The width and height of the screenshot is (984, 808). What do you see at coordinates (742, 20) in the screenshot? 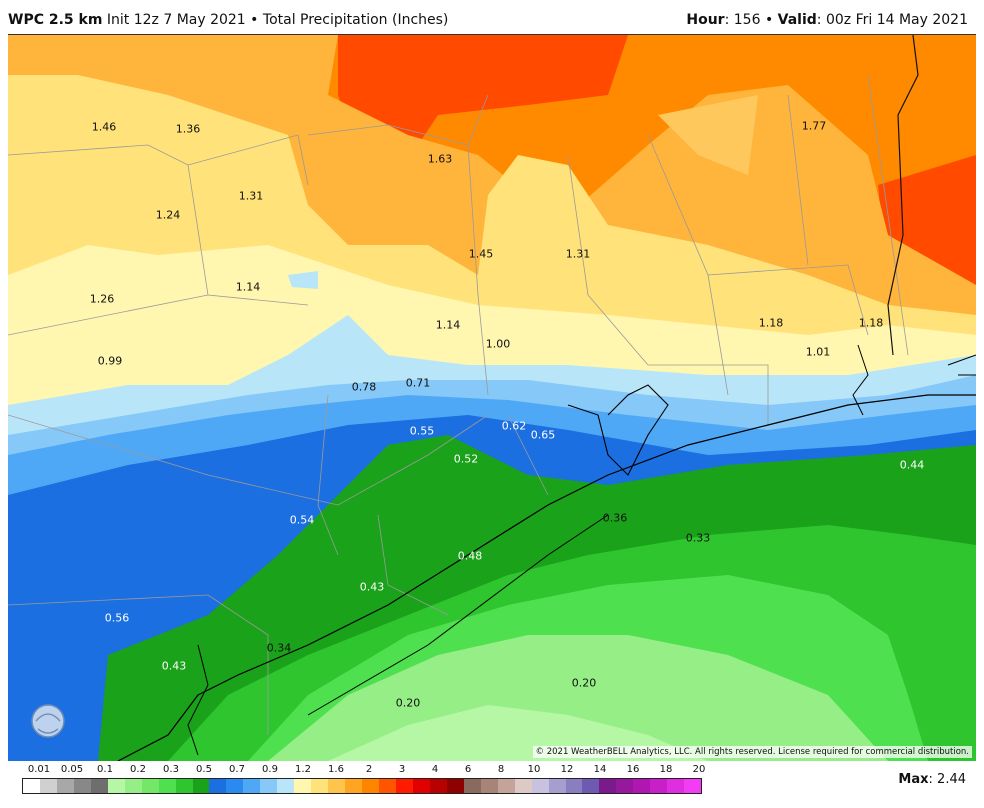
I see `hour-value: : 156` at bounding box center [742, 20].